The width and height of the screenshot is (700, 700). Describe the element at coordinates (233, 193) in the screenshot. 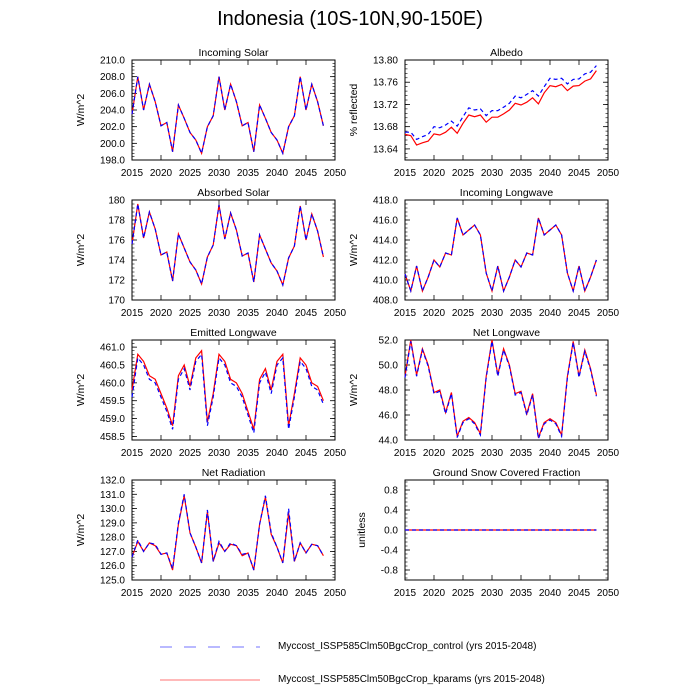

I see `panel-title: Absorbed Solar` at that location.